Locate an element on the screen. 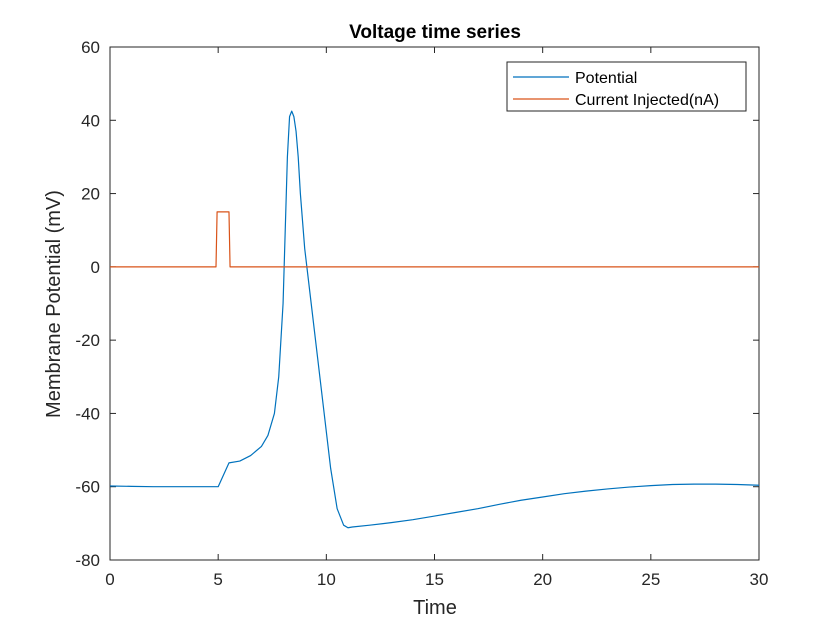 This screenshot has height=630, width=840. legend-label: Current Injected(nA) is located at coordinates (647, 100).